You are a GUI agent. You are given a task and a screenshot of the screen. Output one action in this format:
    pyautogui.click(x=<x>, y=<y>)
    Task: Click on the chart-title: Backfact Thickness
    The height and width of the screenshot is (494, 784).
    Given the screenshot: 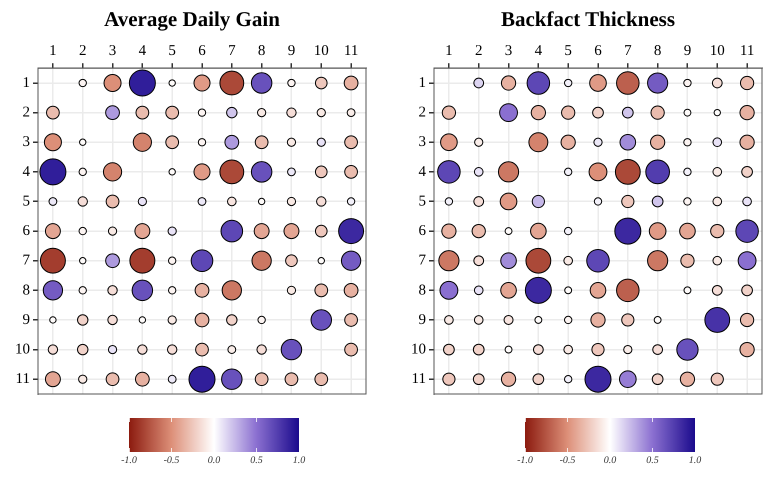 What is the action you would take?
    pyautogui.click(x=588, y=19)
    